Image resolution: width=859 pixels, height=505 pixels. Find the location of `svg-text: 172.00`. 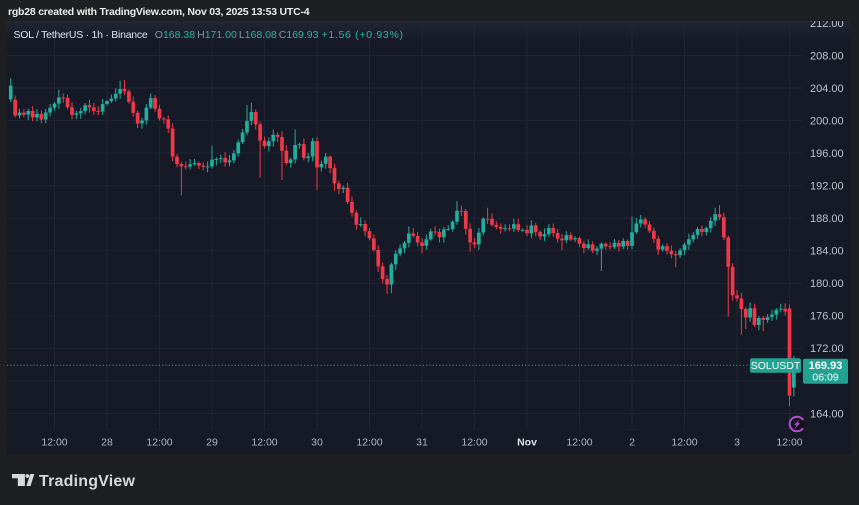

svg-text: 172.00 is located at coordinates (827, 349).